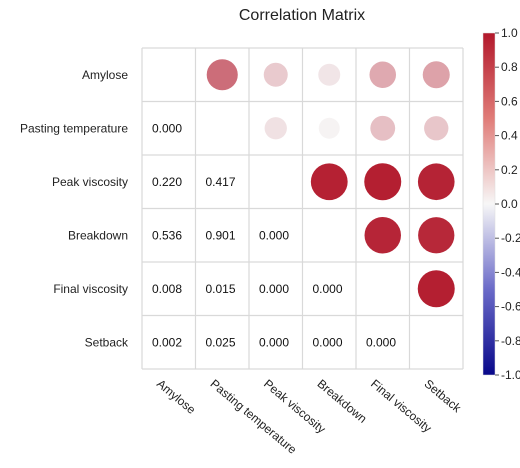  I want to click on row-label: Breakdown, so click(98, 235).